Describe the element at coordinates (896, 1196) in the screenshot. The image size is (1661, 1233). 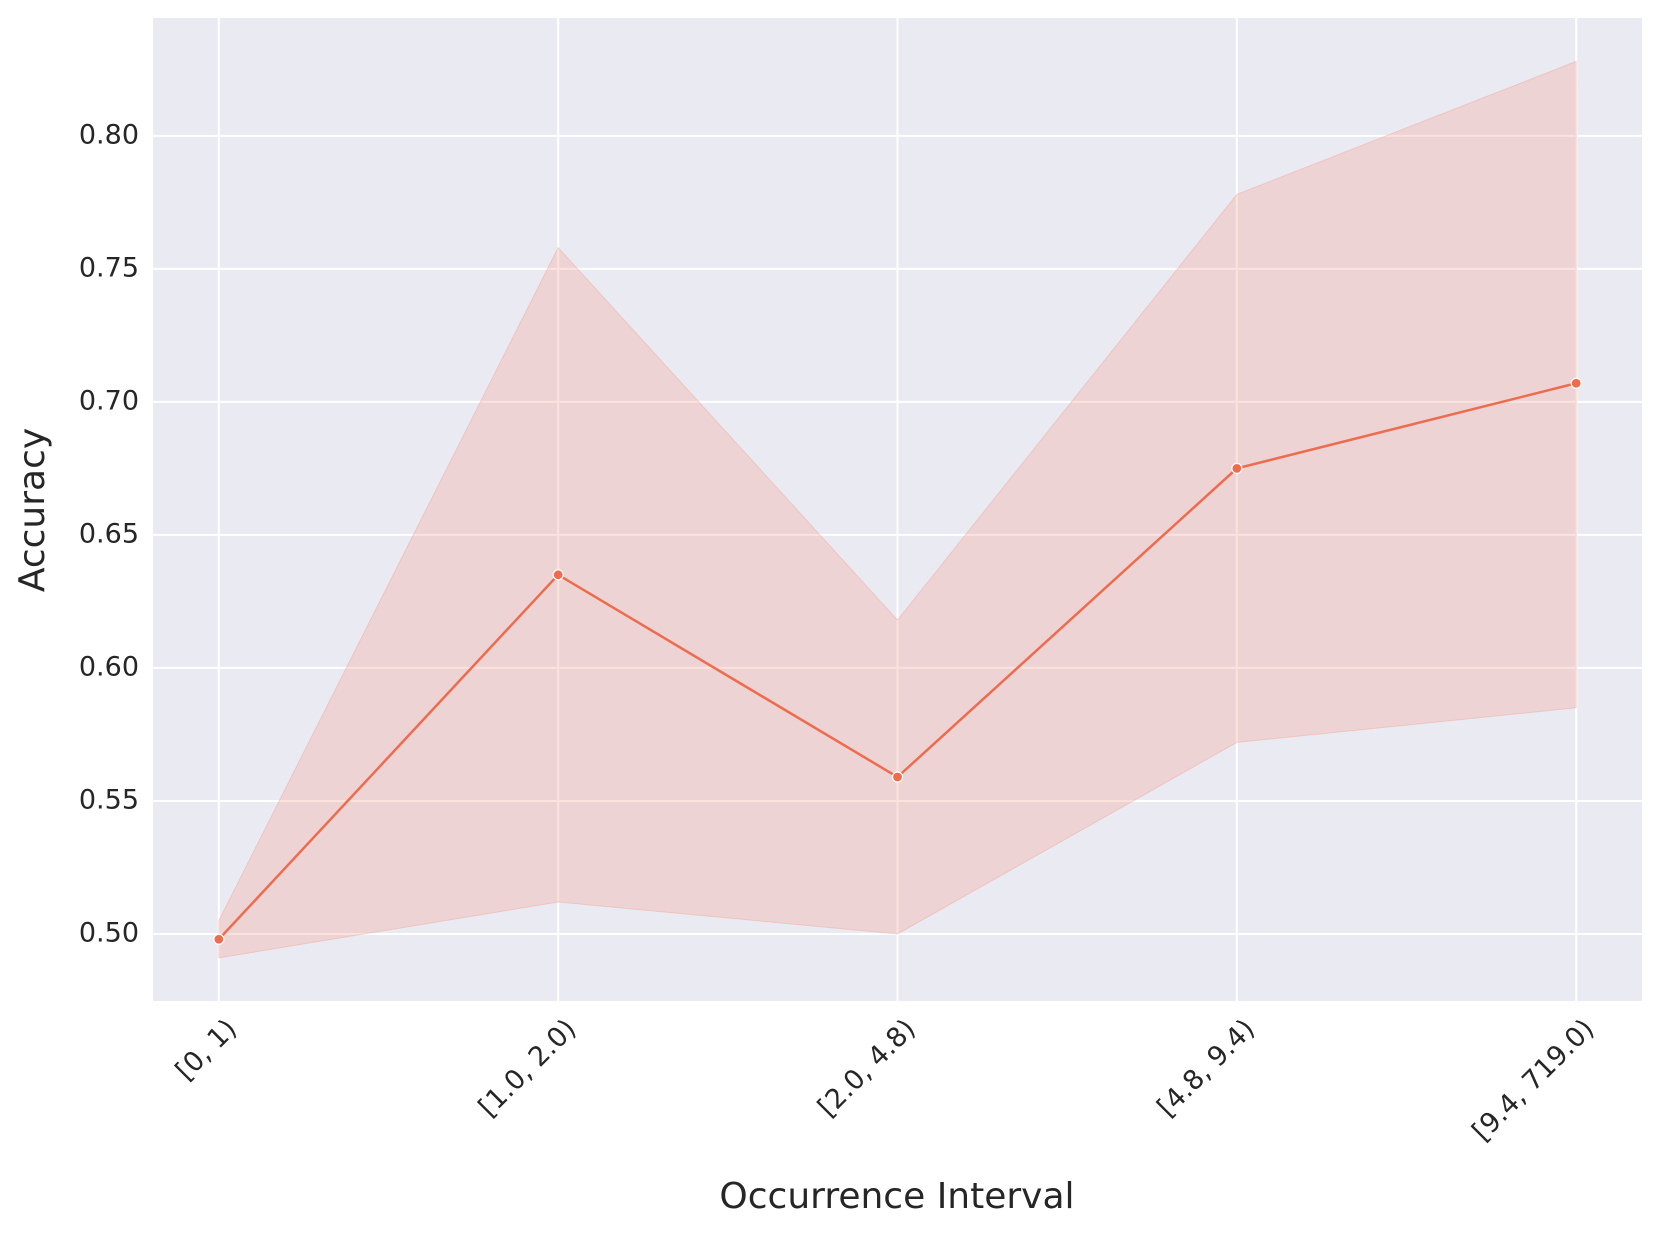
I see `x-axis-title: Occurrence Interval` at that location.